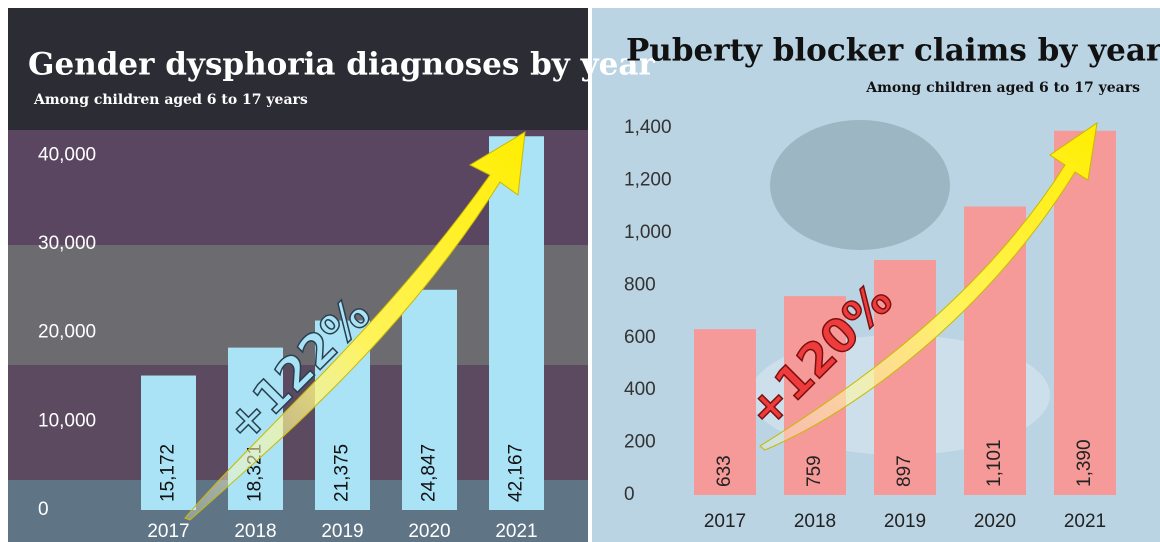 This screenshot has height=542, width=1160. I want to click on value-label: 633, so click(724, 471).